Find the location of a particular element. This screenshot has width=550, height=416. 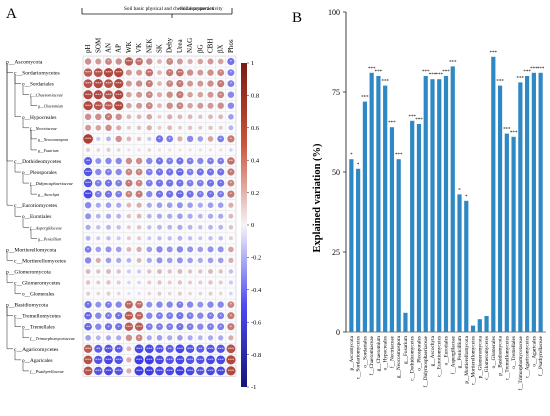

taxon-label: c__Dothideomycetes is located at coordinates (37, 162).